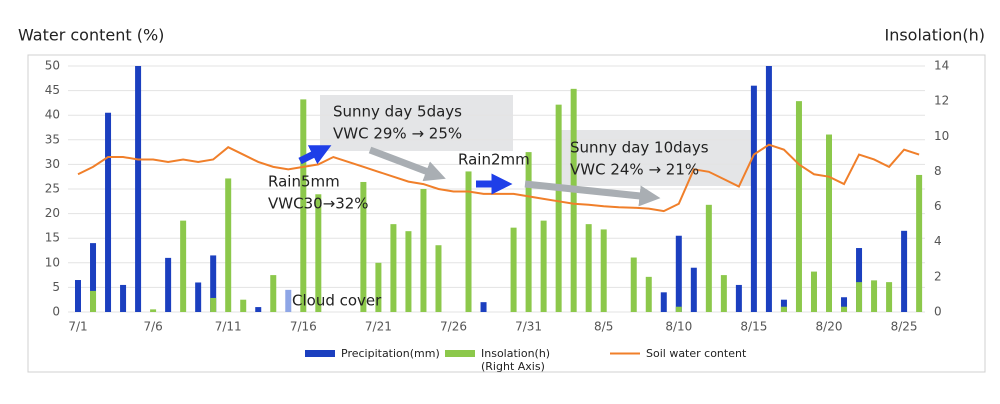 This screenshot has width=1000, height=404. I want to click on y-tick-label: 5, so click(56, 287).